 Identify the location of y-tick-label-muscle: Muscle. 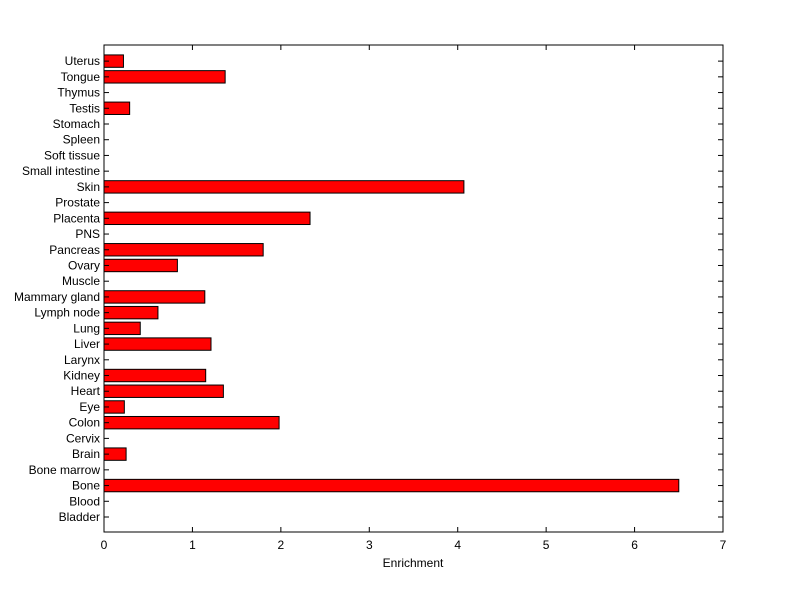
(81, 281).